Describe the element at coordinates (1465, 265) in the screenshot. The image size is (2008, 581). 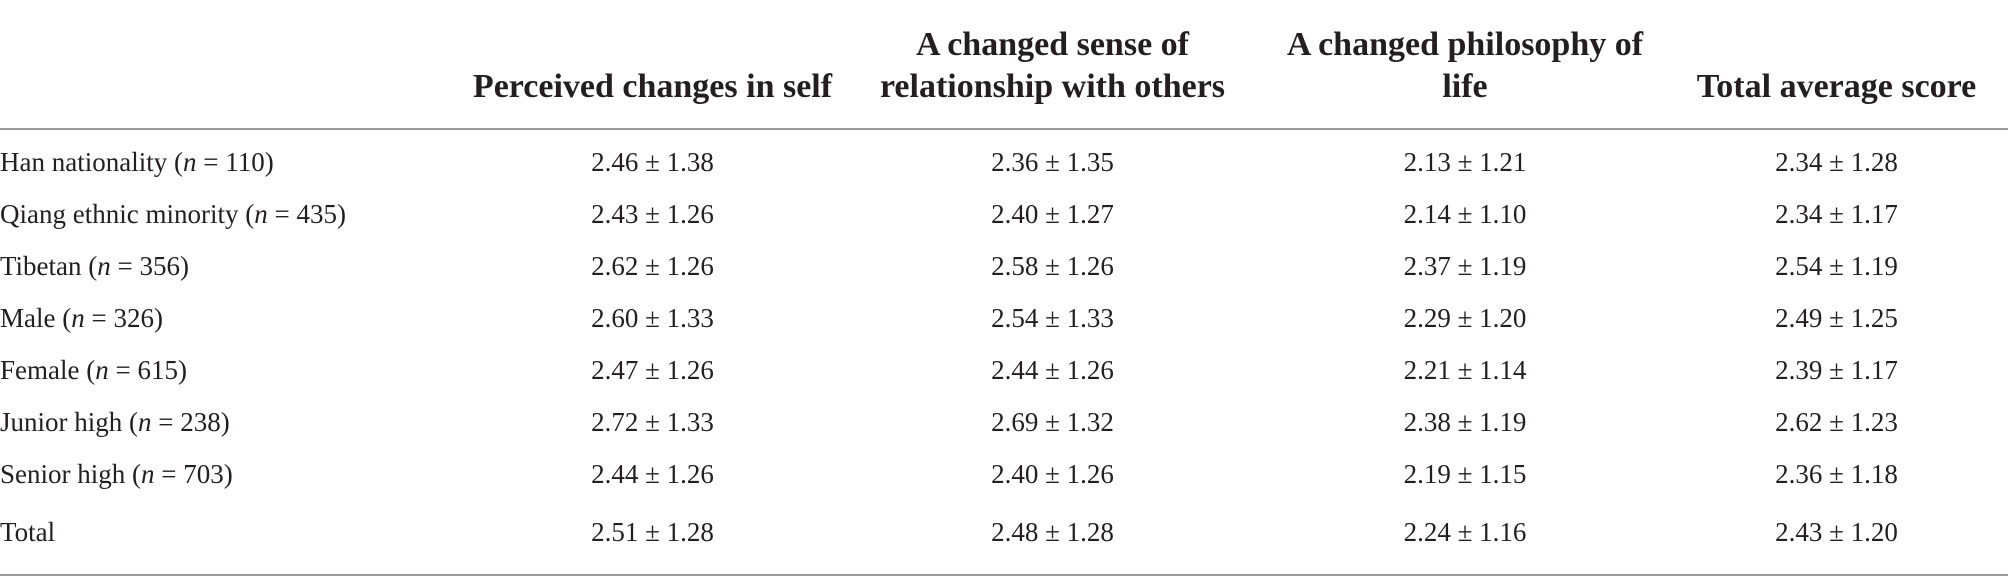
I see `cell-changed-philosophy-of-life: 2.37 ± 1.19` at that location.